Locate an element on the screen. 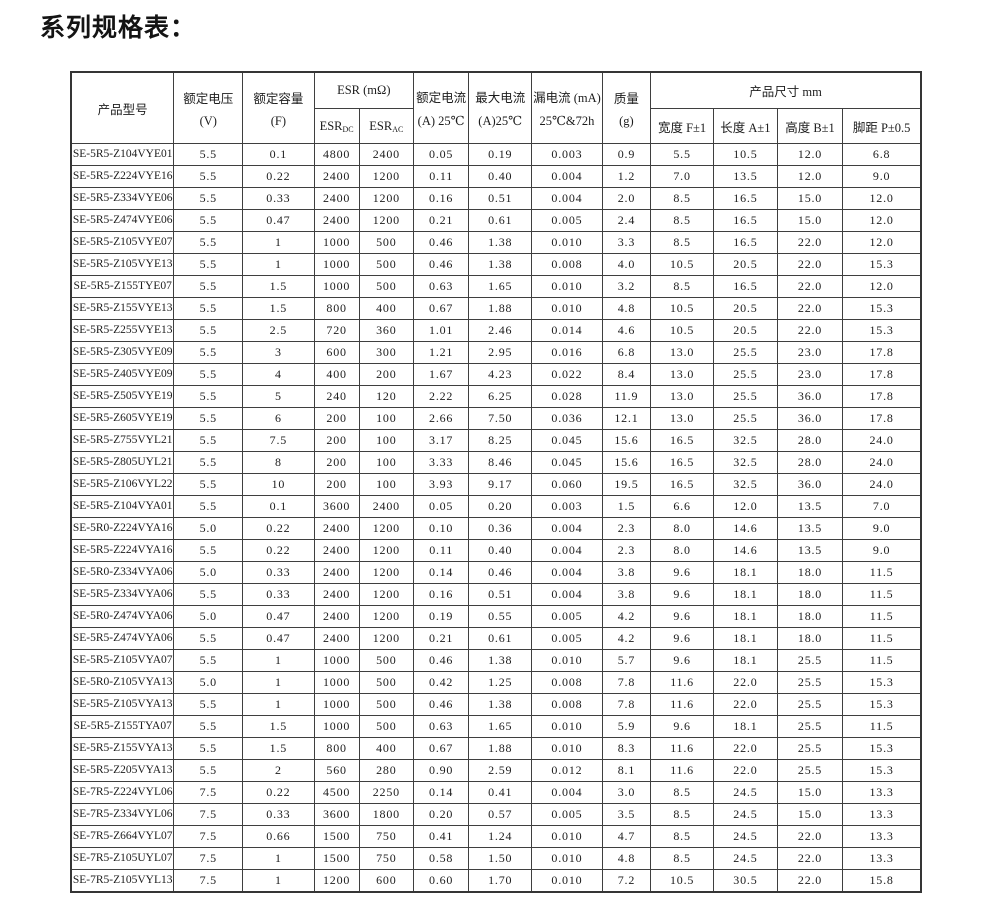 This screenshot has height=924, width=992. cell-esr_ac: 300 is located at coordinates (386, 352).